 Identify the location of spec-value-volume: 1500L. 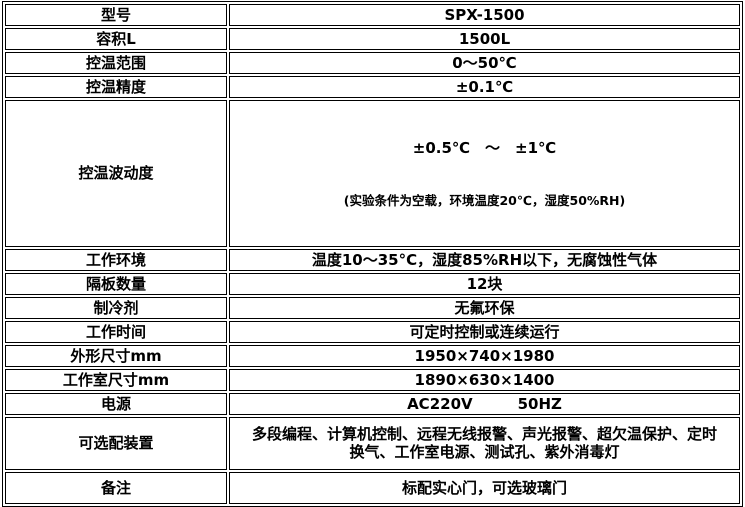
(484, 39).